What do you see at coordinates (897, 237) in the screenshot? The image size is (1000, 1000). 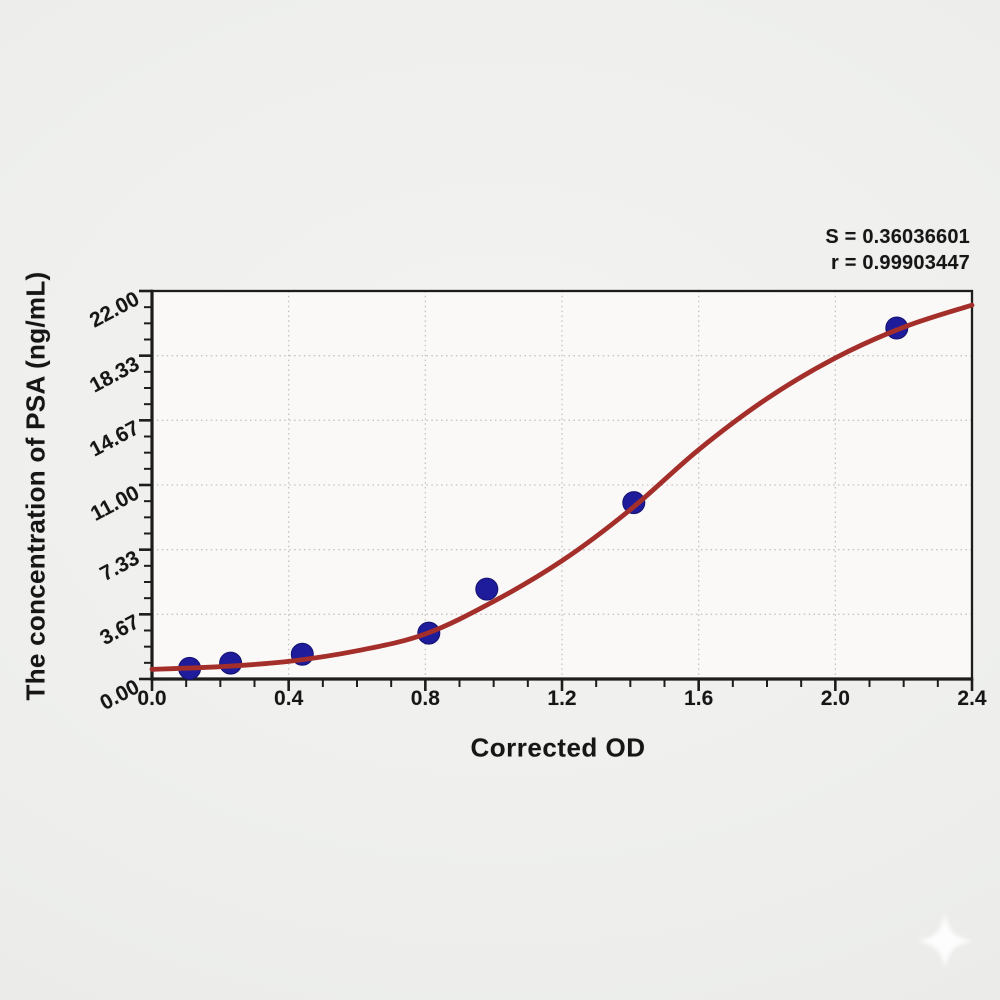 I see `stat-s-value: S = 0.36036601` at bounding box center [897, 237].